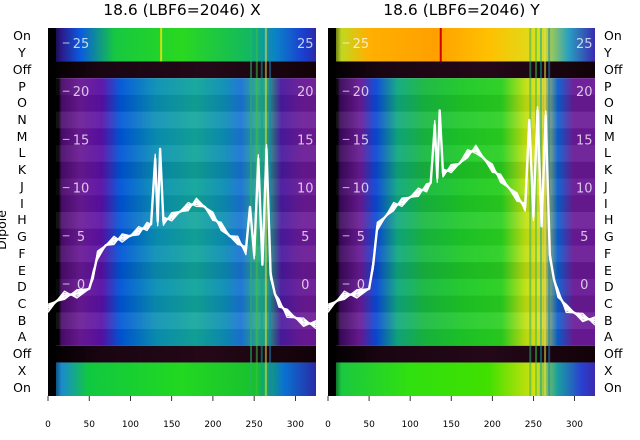 This screenshot has width=640, height=440. Describe the element at coordinates (584, 44) in the screenshot. I see `overlay-ytick-label-right: 25` at that location.